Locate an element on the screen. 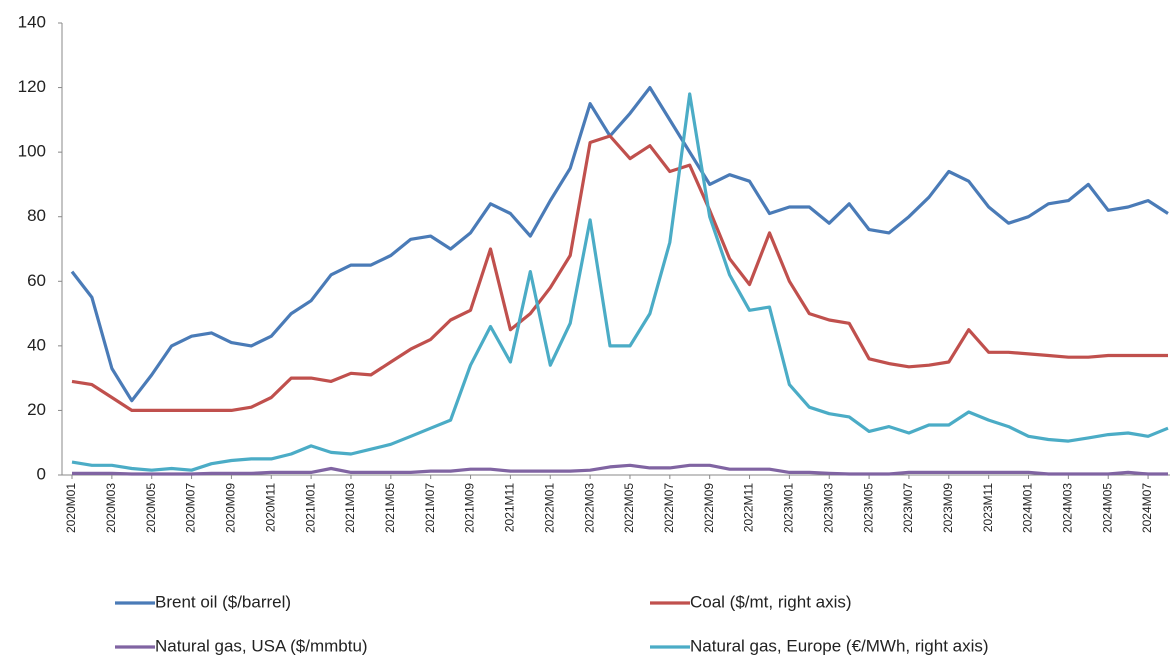  x-tick-label: 2023M05 is located at coordinates (868, 508).